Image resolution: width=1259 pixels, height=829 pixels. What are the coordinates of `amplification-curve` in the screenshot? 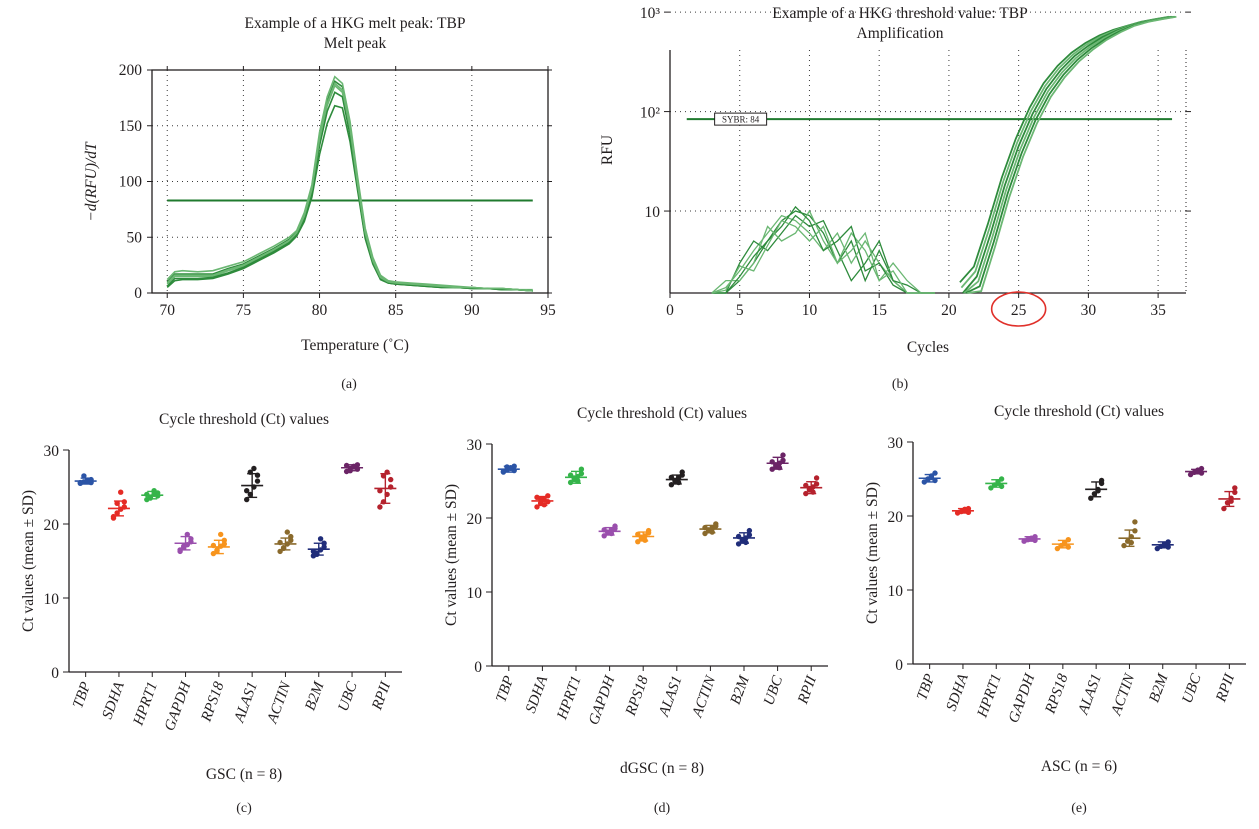 It's located at (1072, 154).